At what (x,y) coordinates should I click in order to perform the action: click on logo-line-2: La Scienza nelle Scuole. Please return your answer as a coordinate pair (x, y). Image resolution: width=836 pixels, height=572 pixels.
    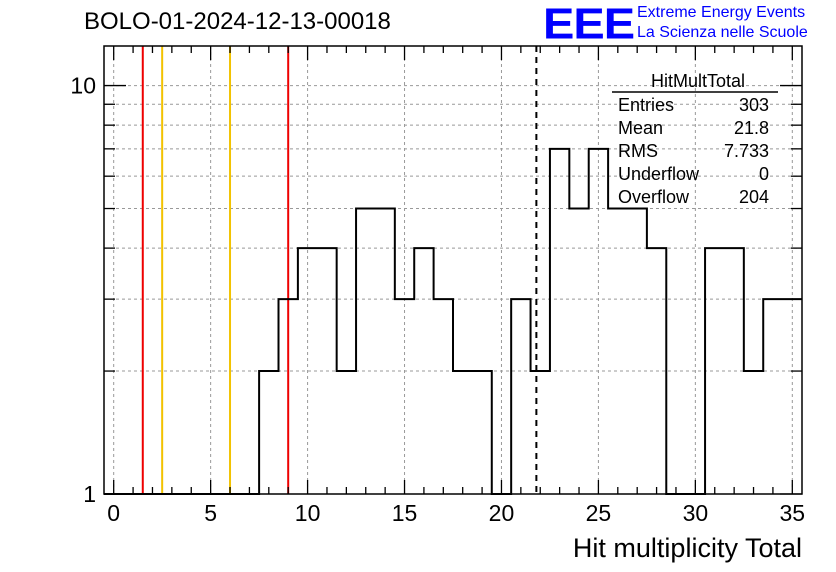
    Looking at the image, I should click on (722, 32).